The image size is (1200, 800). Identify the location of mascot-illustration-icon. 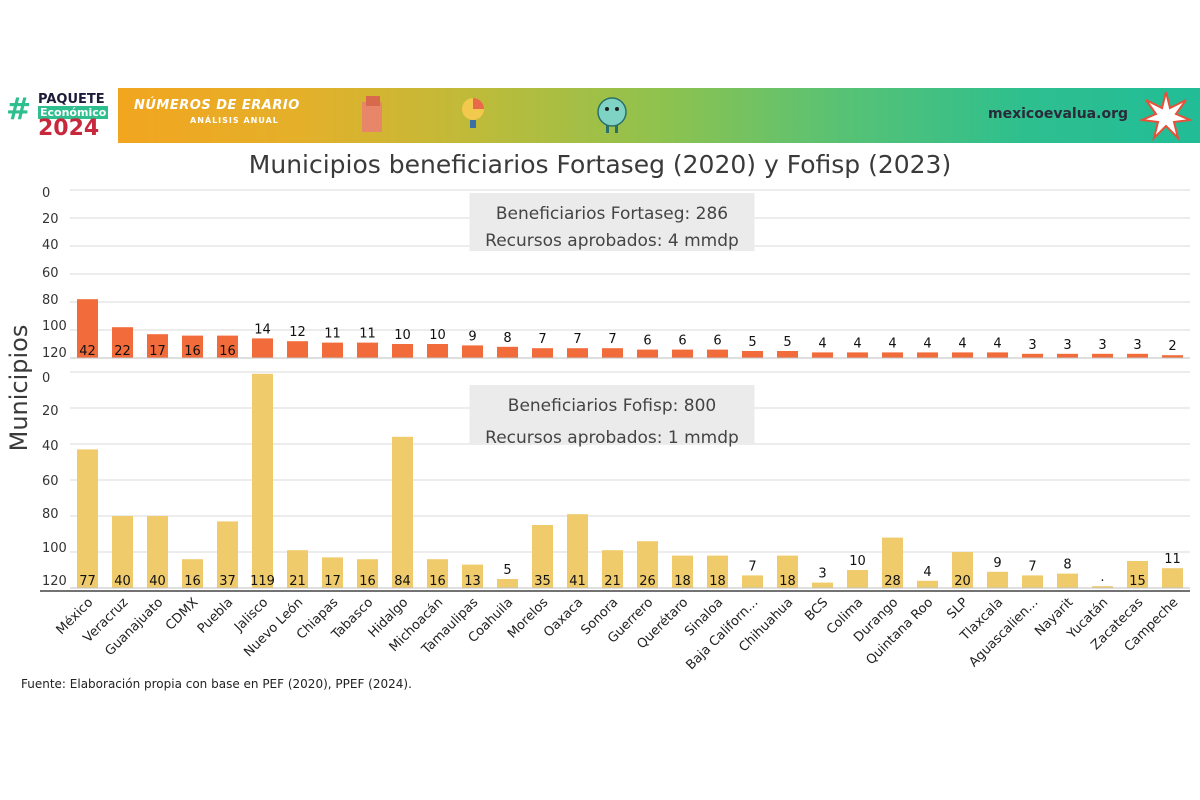
(612, 115).